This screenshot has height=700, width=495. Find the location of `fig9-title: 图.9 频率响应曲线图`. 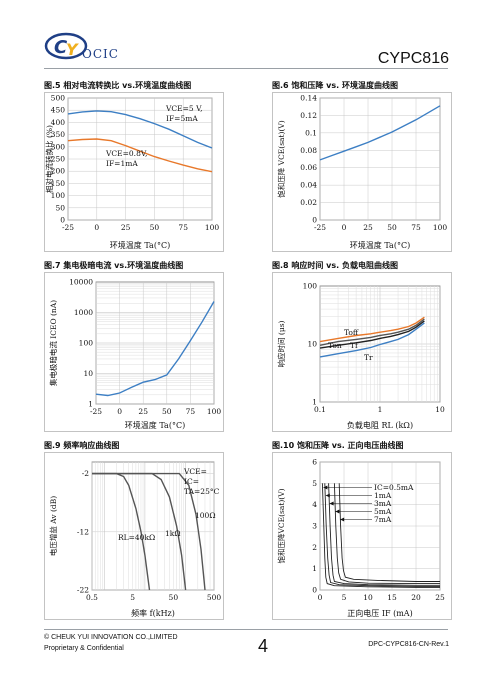

fig9-title: 图.9 频率响应曲线图 is located at coordinates (82, 445).